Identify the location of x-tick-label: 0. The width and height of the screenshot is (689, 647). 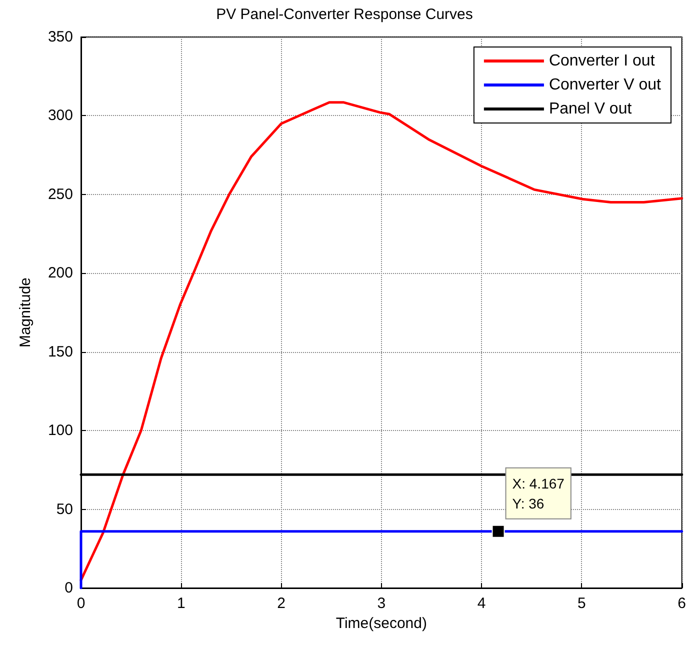
(81, 603).